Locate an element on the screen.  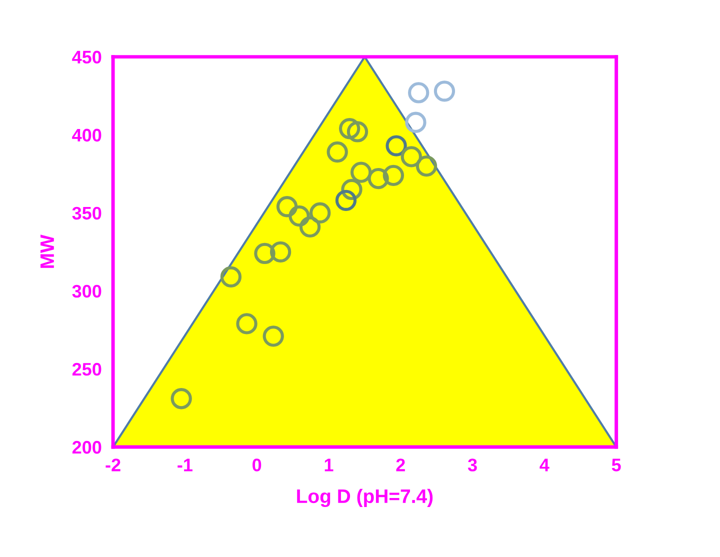
x-tick-label: 2 is located at coordinates (400, 465).